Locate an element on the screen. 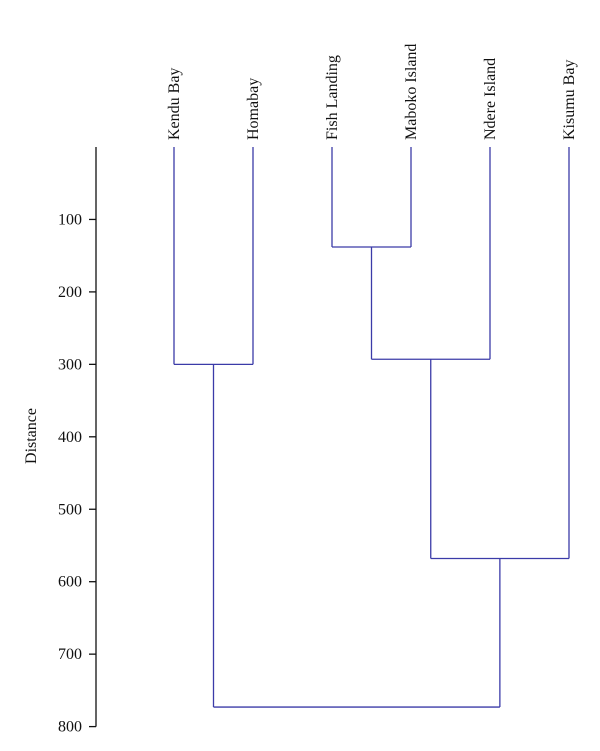 Image resolution: width=600 pixels, height=751 pixels. y-tick-label-700: 700 is located at coordinates (70, 654).